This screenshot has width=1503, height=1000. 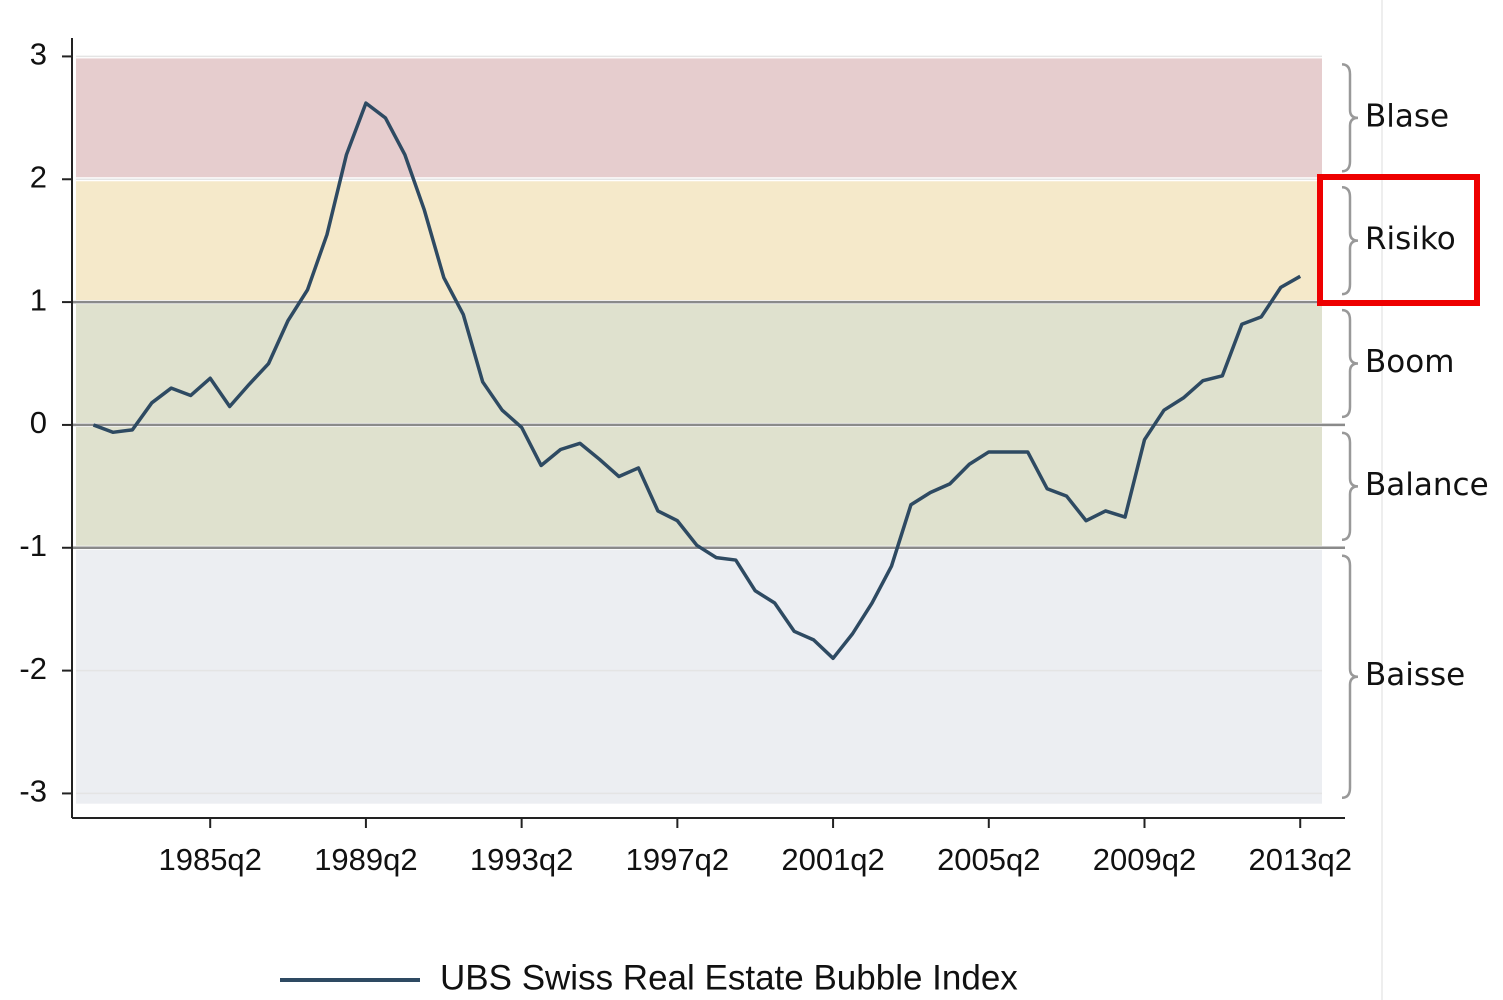 I want to click on y-tick-label: 3, so click(x=38, y=54).